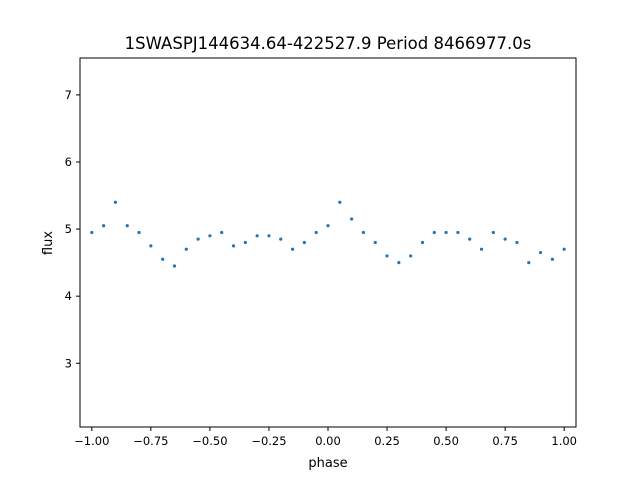  I want to click on y-tick-label: 6, so click(68, 162).